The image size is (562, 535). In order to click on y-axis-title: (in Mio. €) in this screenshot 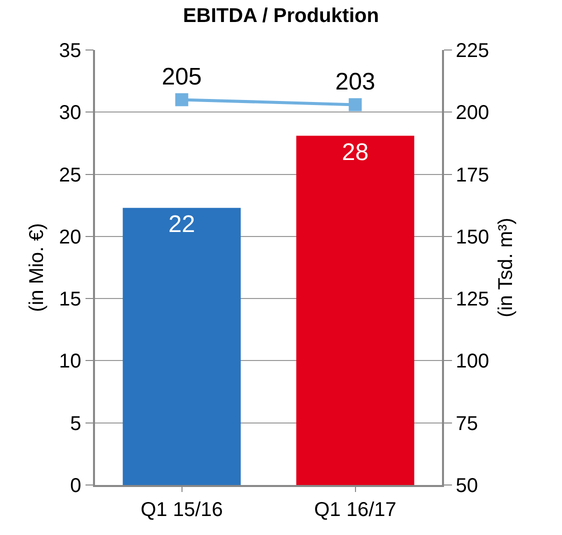, I will do `click(37, 267)`.